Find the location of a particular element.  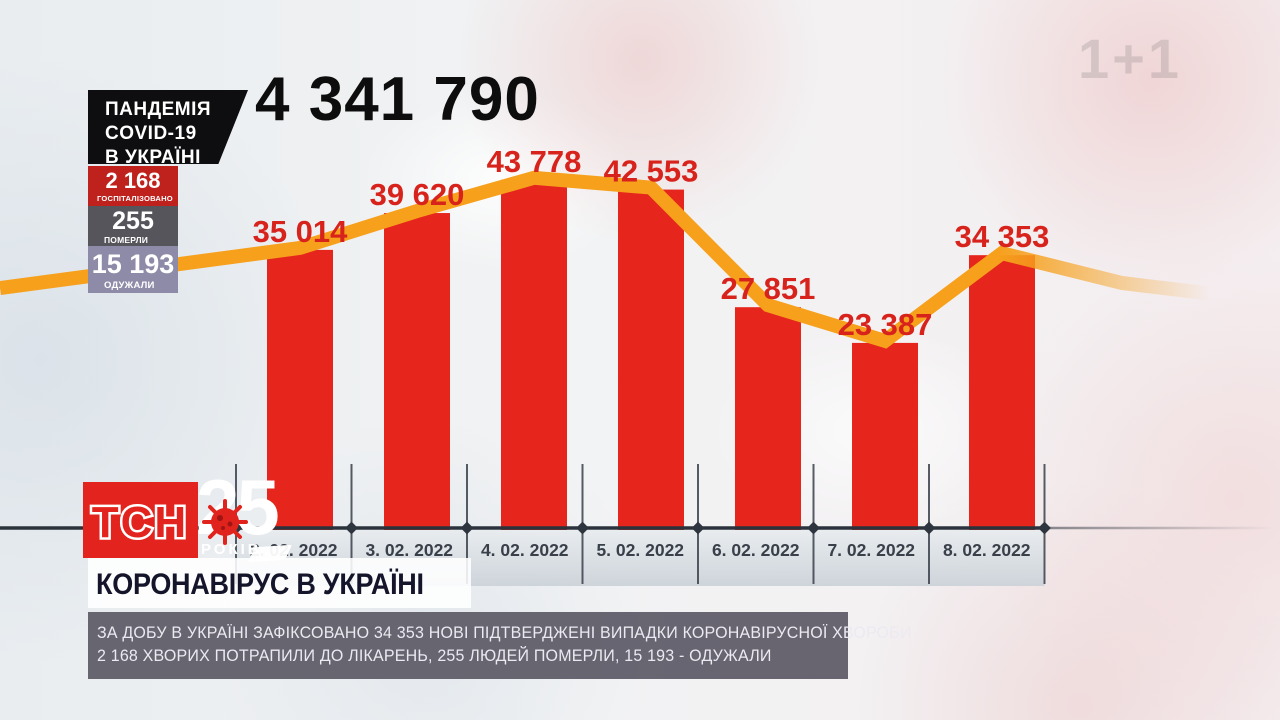

stat-deaths-value: 255 is located at coordinates (133, 221).